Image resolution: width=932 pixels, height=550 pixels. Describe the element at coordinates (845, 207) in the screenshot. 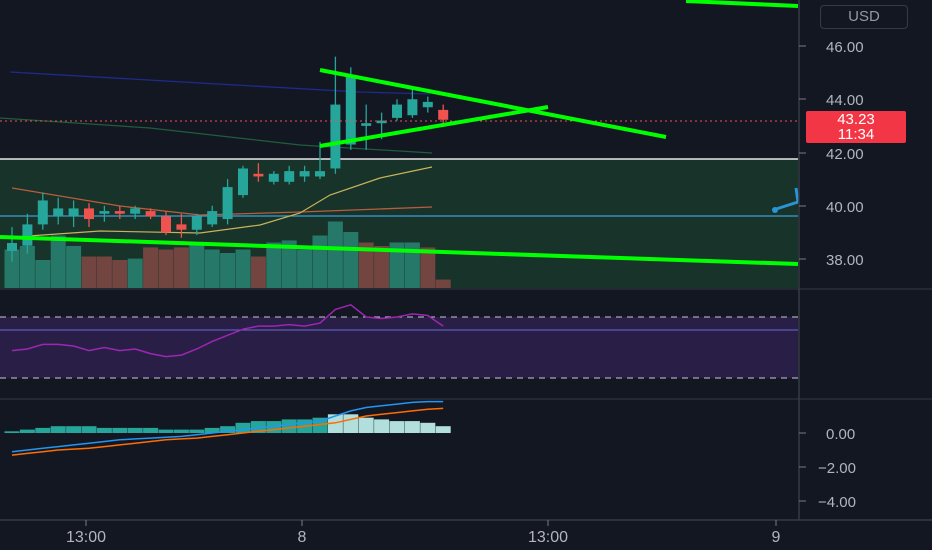

I see `price-tick-40: 40.00` at that location.